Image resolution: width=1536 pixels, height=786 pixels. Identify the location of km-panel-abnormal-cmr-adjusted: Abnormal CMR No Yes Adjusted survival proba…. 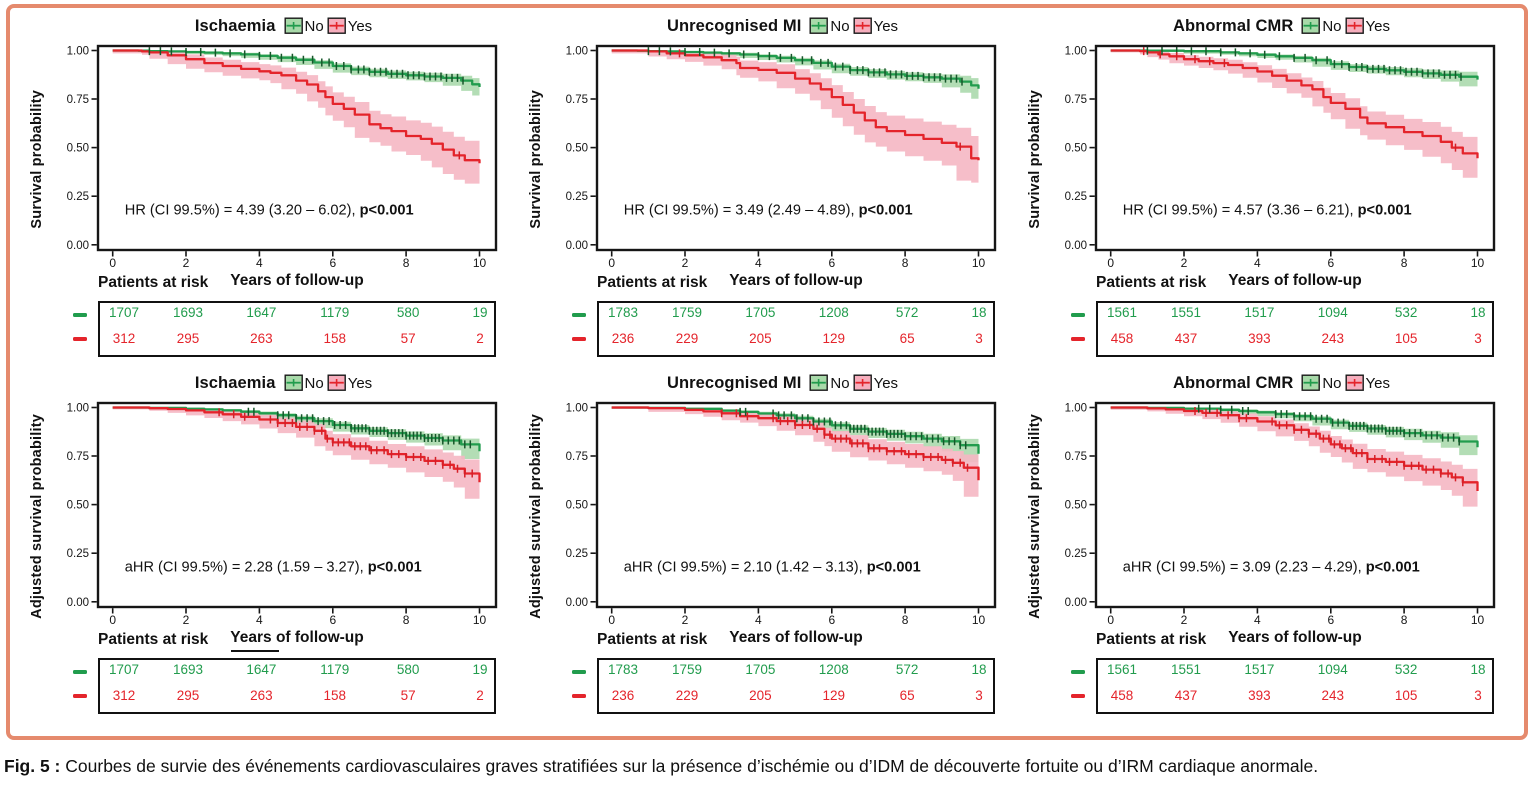
(1264, 541).